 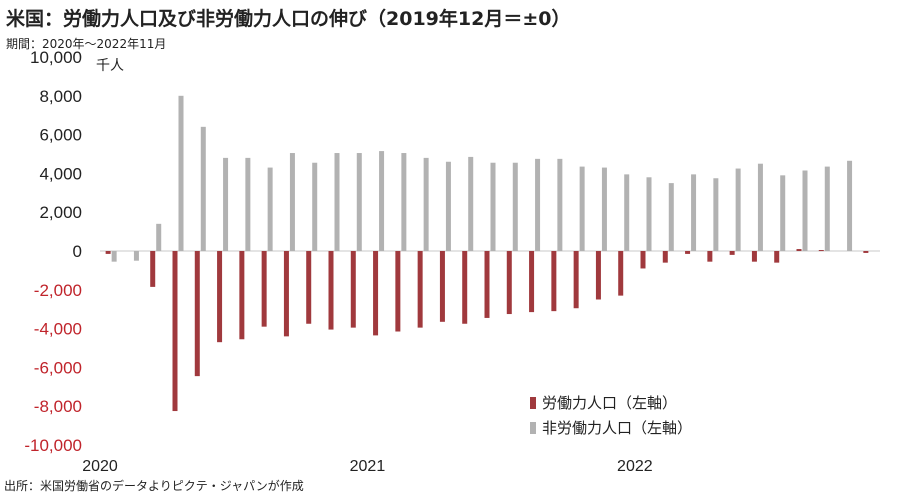 What do you see at coordinates (60, 135) in the screenshot?
I see `y-tick-label: 6,000` at bounding box center [60, 135].